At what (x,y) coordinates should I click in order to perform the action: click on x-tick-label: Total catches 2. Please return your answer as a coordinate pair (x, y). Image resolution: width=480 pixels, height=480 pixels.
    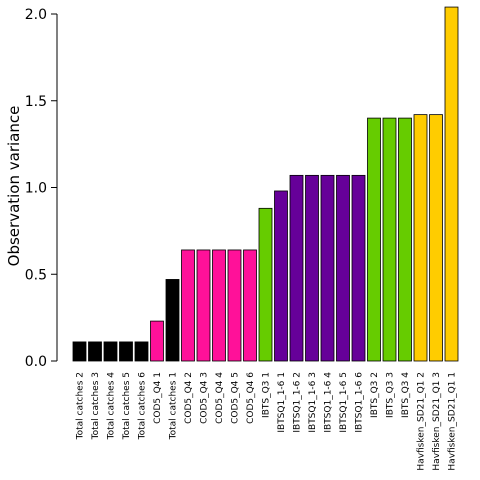
    Looking at the image, I should click on (81, 406).